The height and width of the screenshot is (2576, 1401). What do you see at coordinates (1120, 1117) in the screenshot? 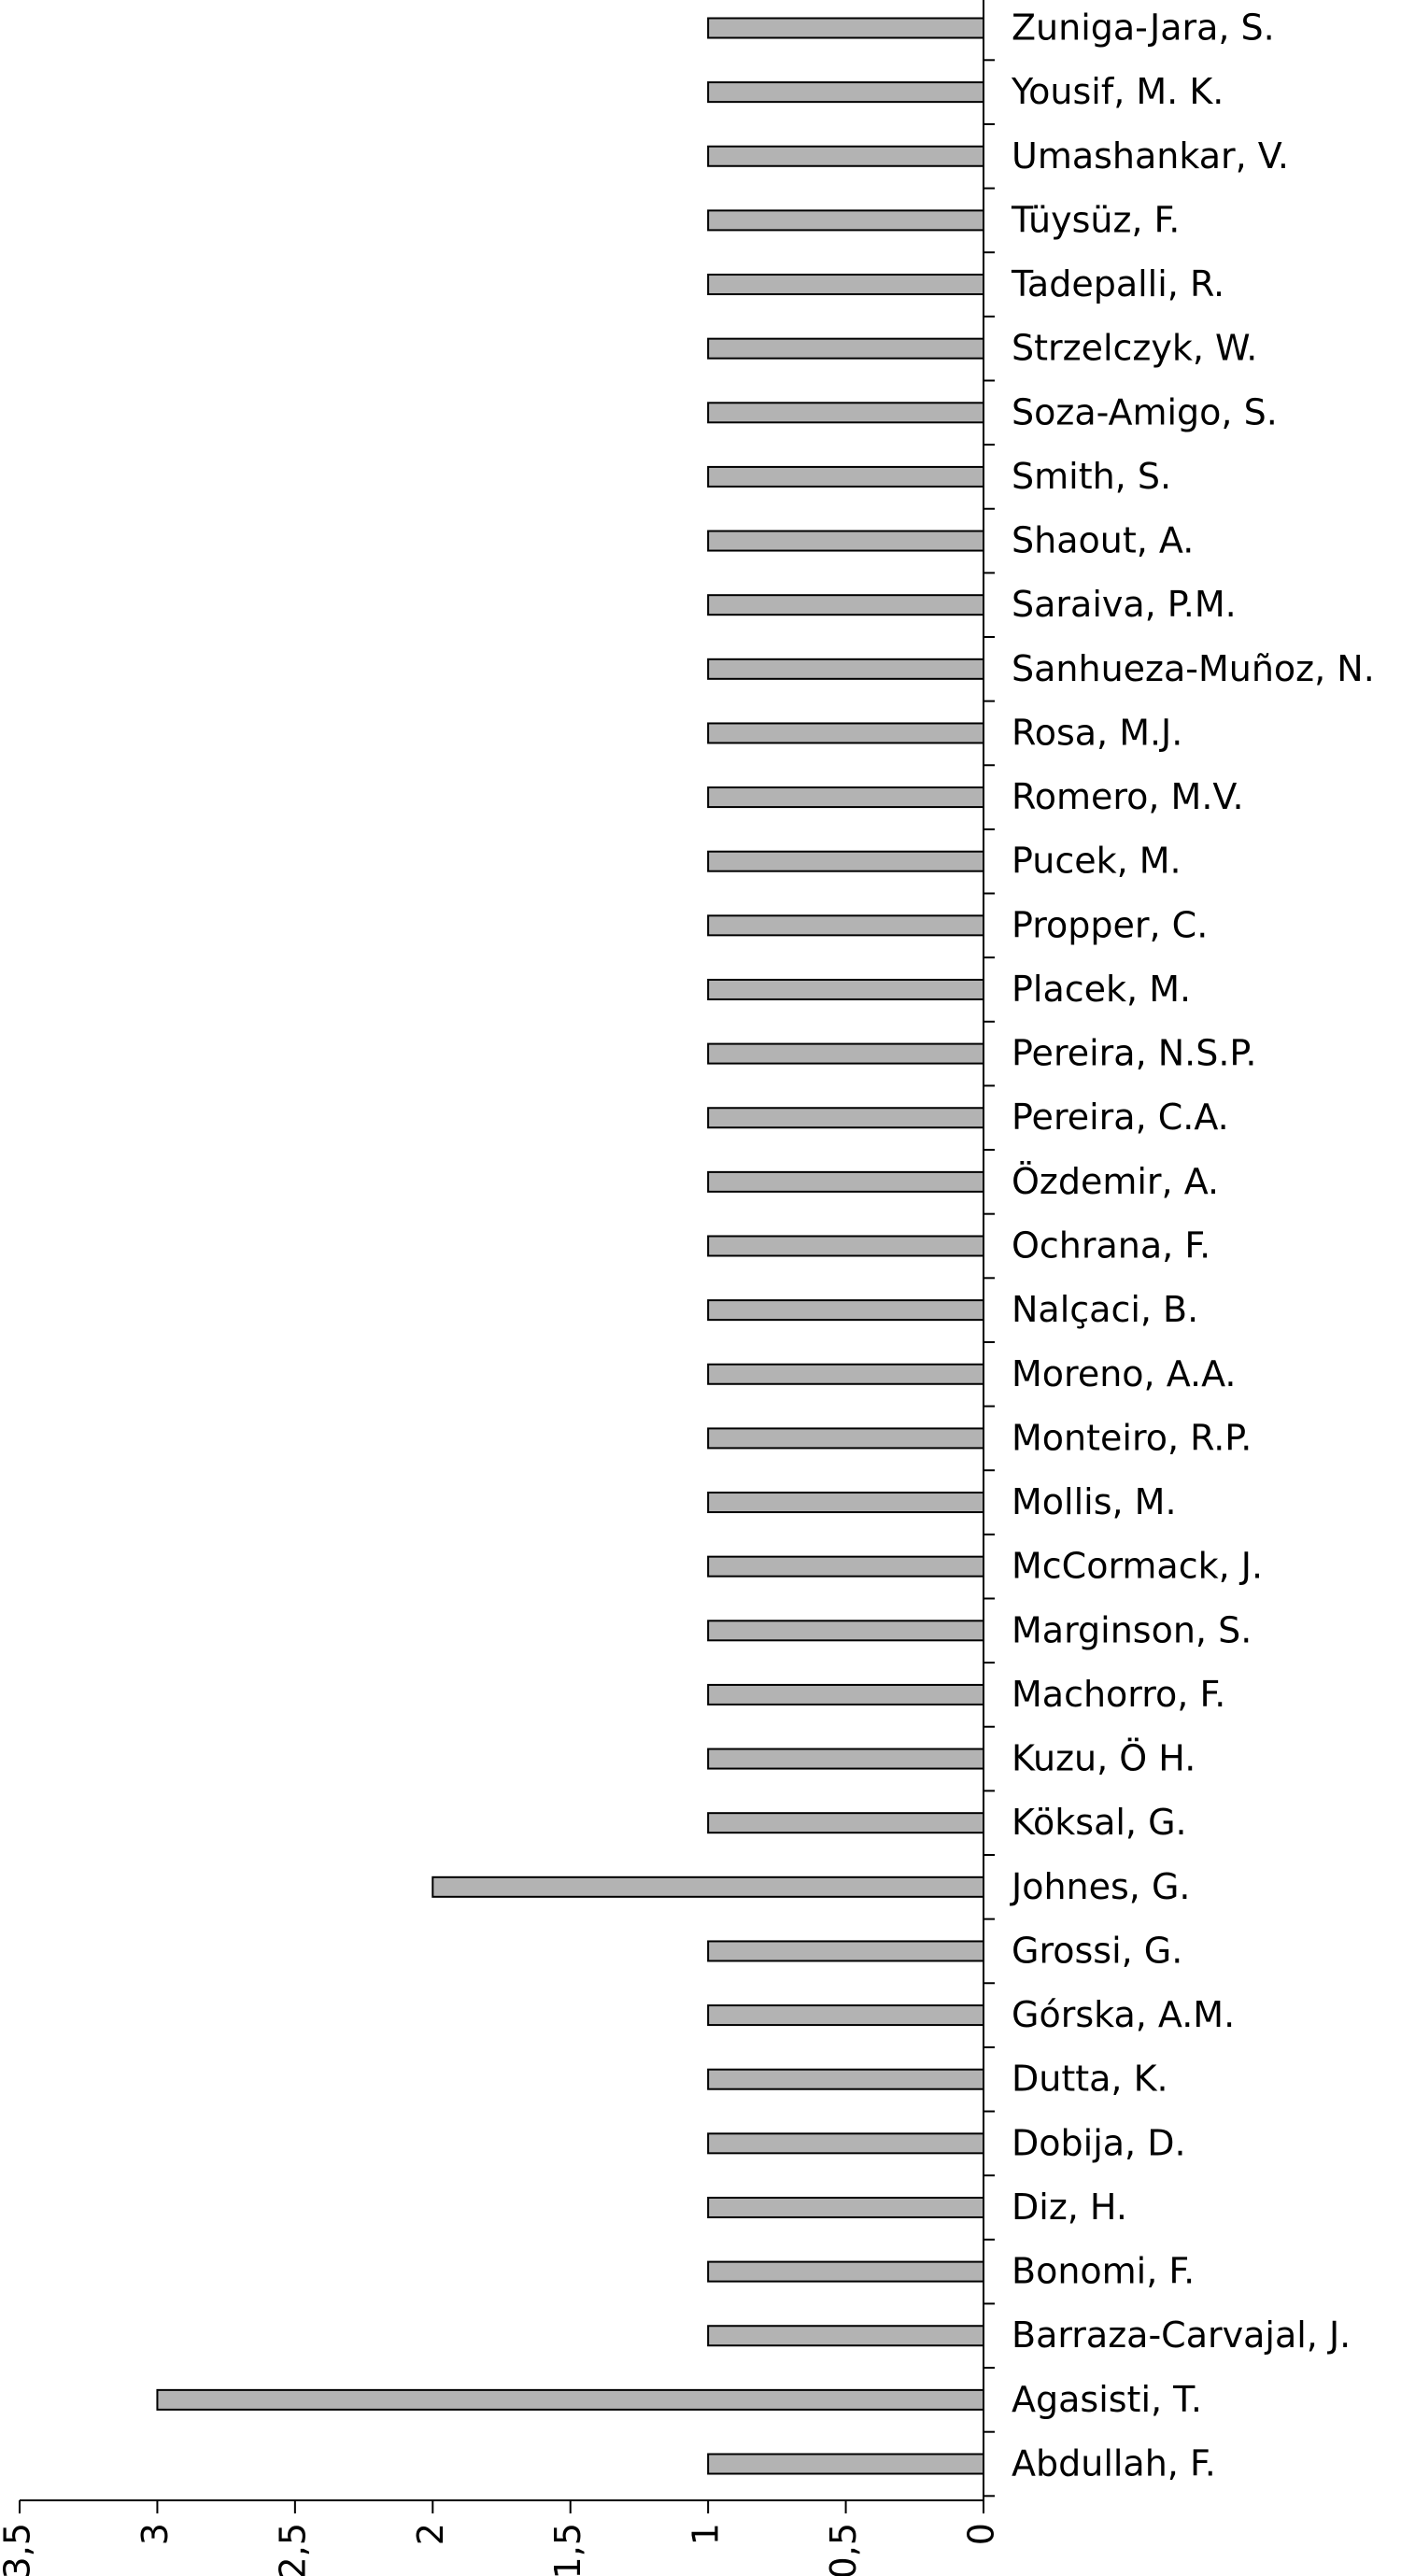
I see `y-tick-label: Pereira, C.A.` at bounding box center [1120, 1117].